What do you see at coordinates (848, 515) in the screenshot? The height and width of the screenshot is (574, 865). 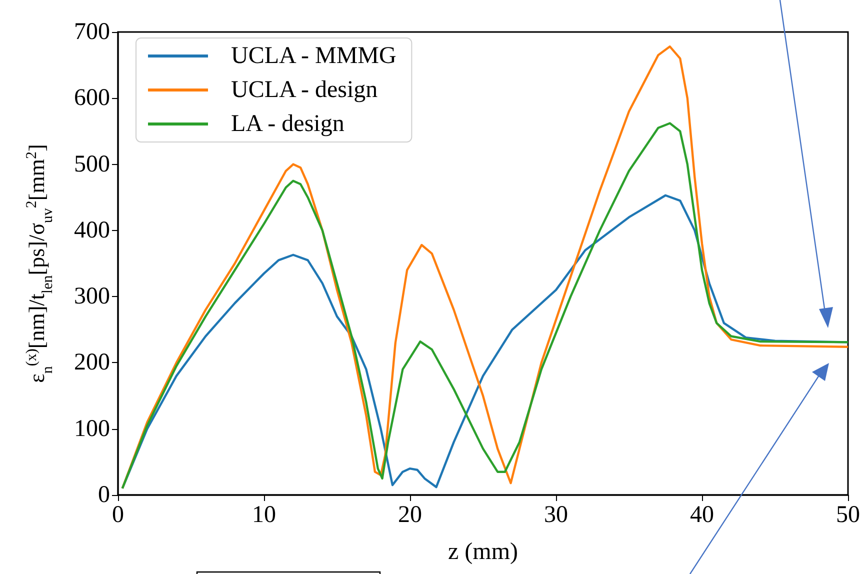 I see `x-tick-label: 50` at bounding box center [848, 515].